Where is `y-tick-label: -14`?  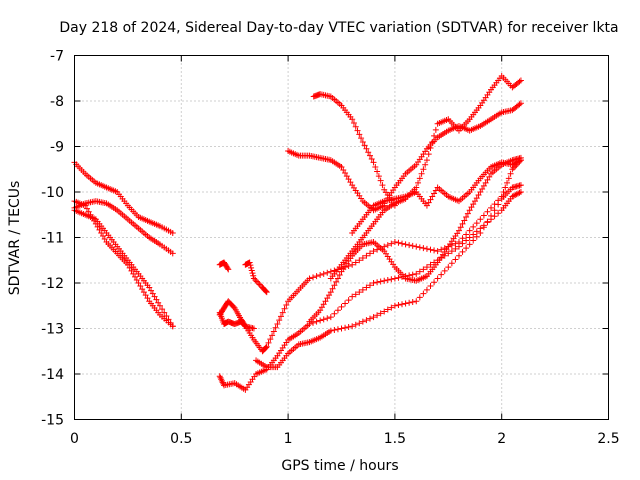 y-tick-label: -14 is located at coordinates (52, 375).